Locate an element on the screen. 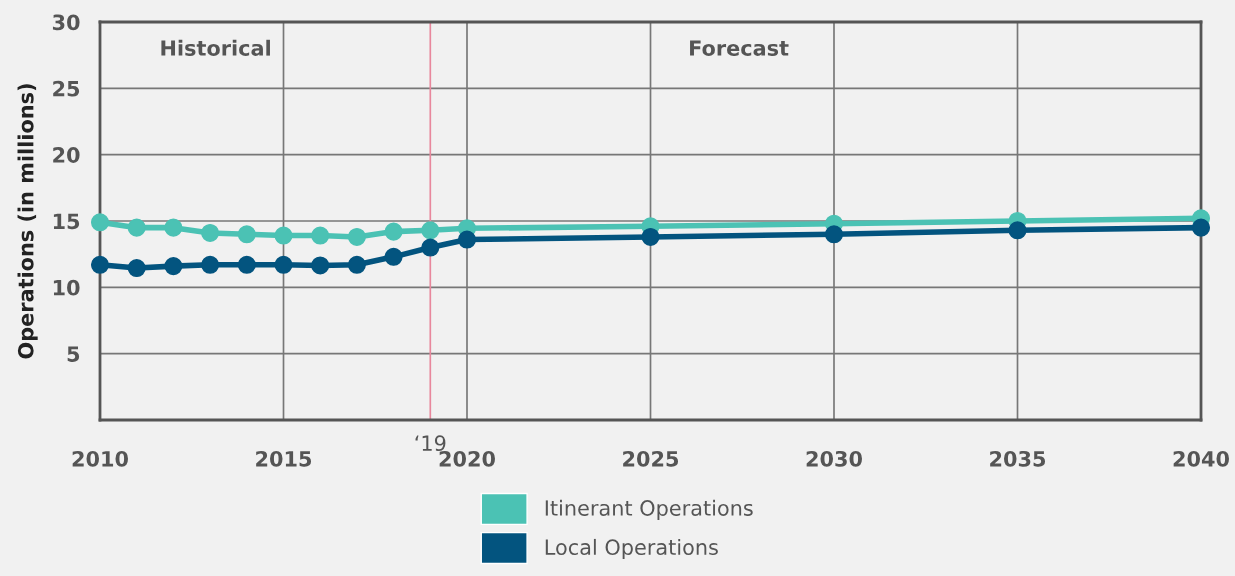  annotation: Forecast is located at coordinates (739, 48).